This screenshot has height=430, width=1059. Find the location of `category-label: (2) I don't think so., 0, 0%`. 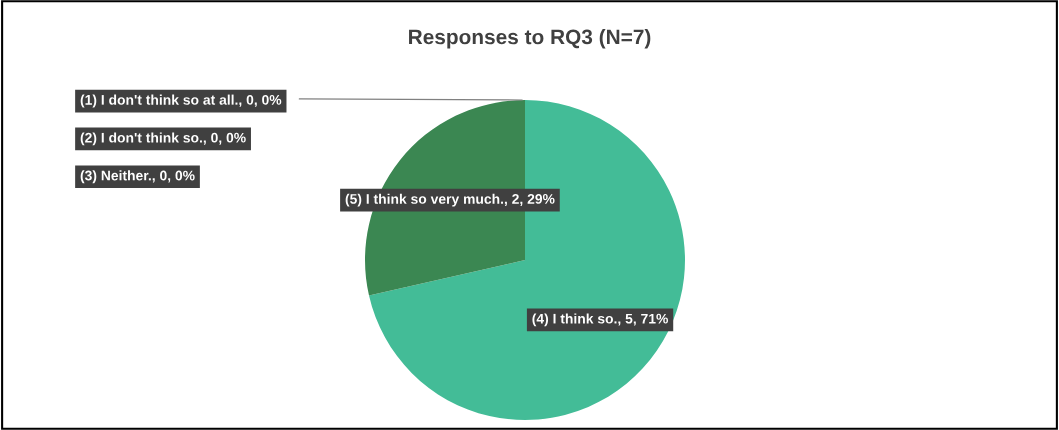

category-label: (2) I don't think so., 0, 0% is located at coordinates (163, 139).